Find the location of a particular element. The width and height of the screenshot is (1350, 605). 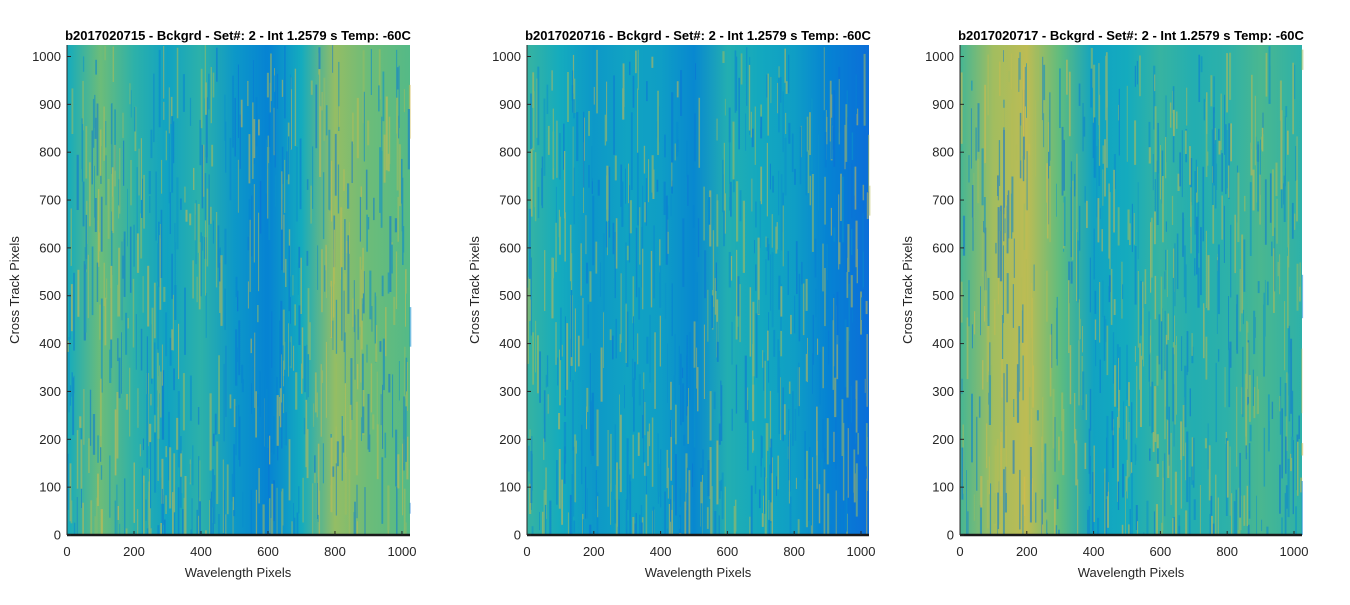

x-tick-label: 600 is located at coordinates (268, 551).